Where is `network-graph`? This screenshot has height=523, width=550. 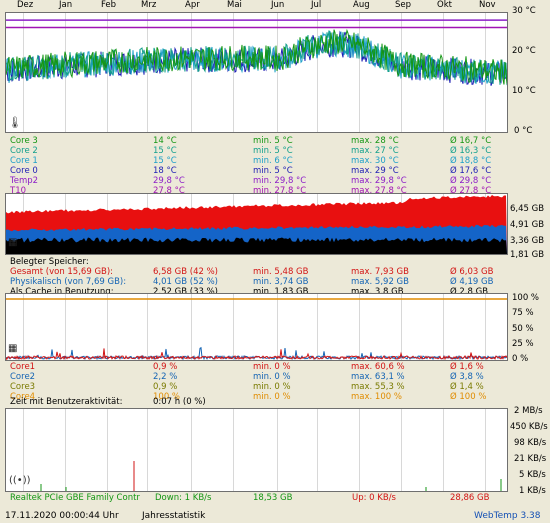
network-graph is located at coordinates (271, 476).